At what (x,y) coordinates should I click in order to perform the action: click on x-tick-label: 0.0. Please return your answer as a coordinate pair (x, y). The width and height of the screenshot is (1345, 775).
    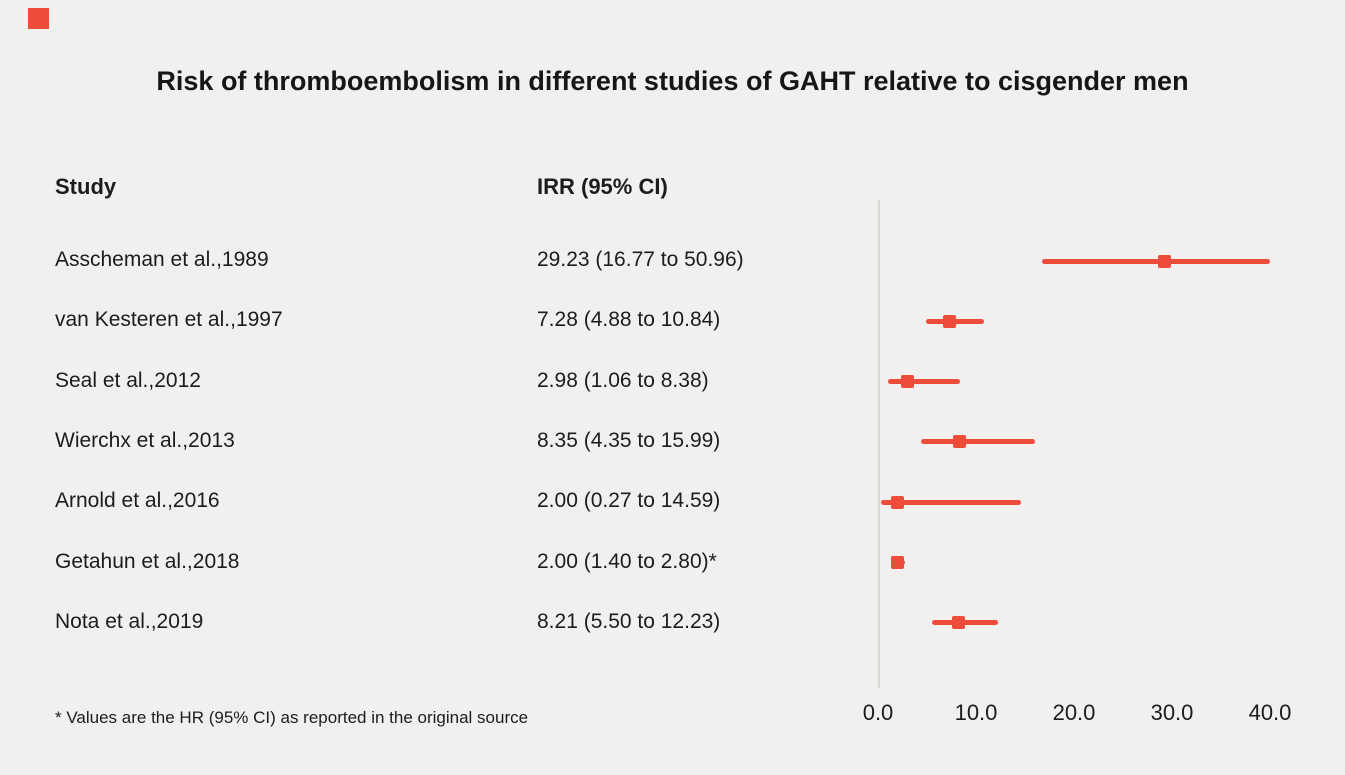
    Looking at the image, I should click on (878, 712).